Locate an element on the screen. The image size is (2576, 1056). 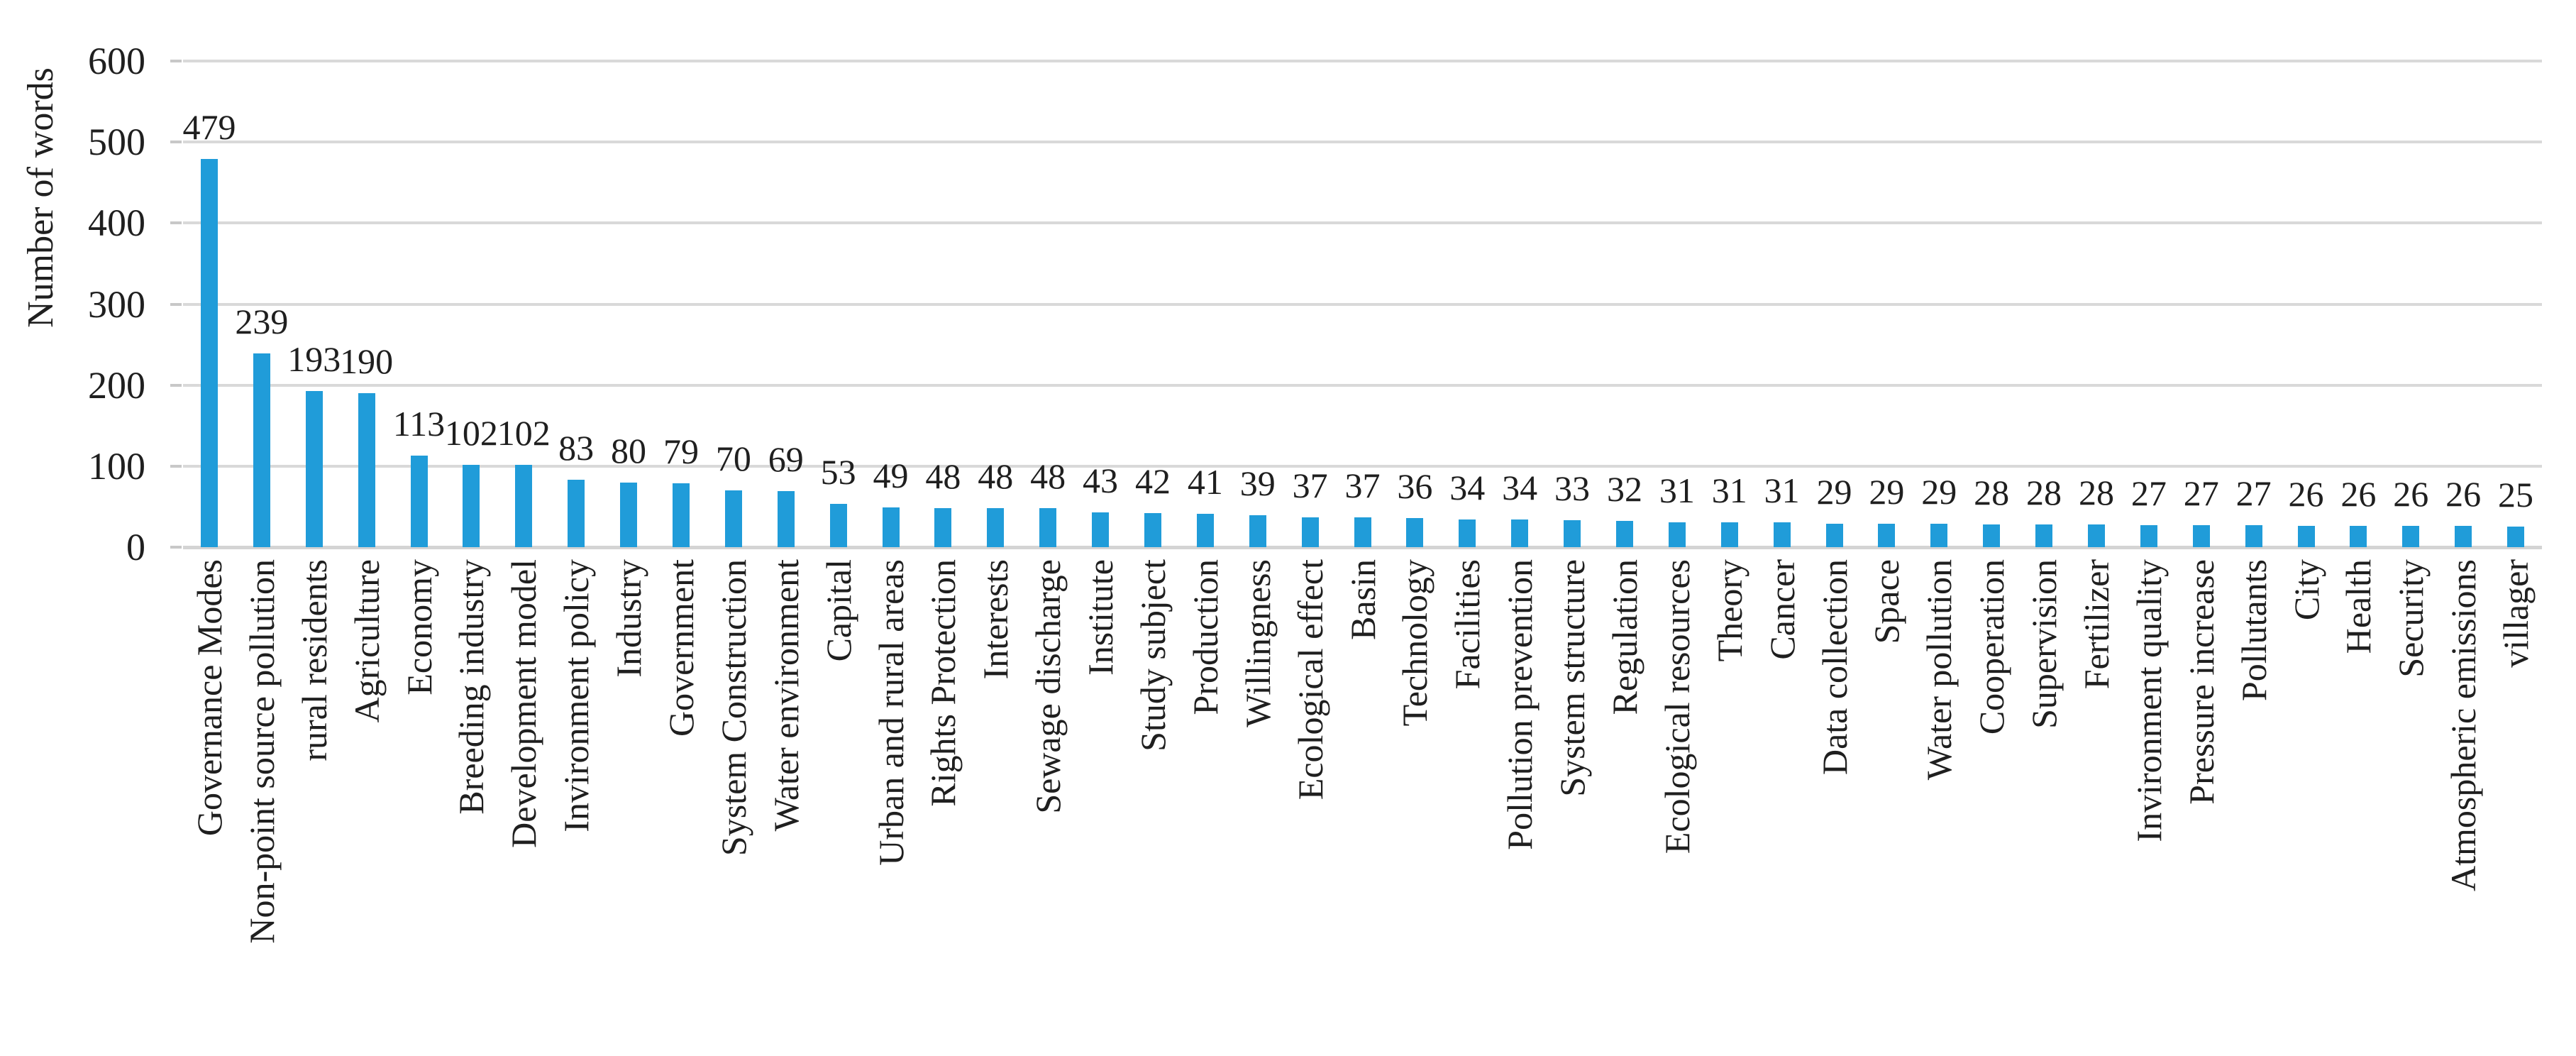
x-axis-line is located at coordinates (1362, 547).